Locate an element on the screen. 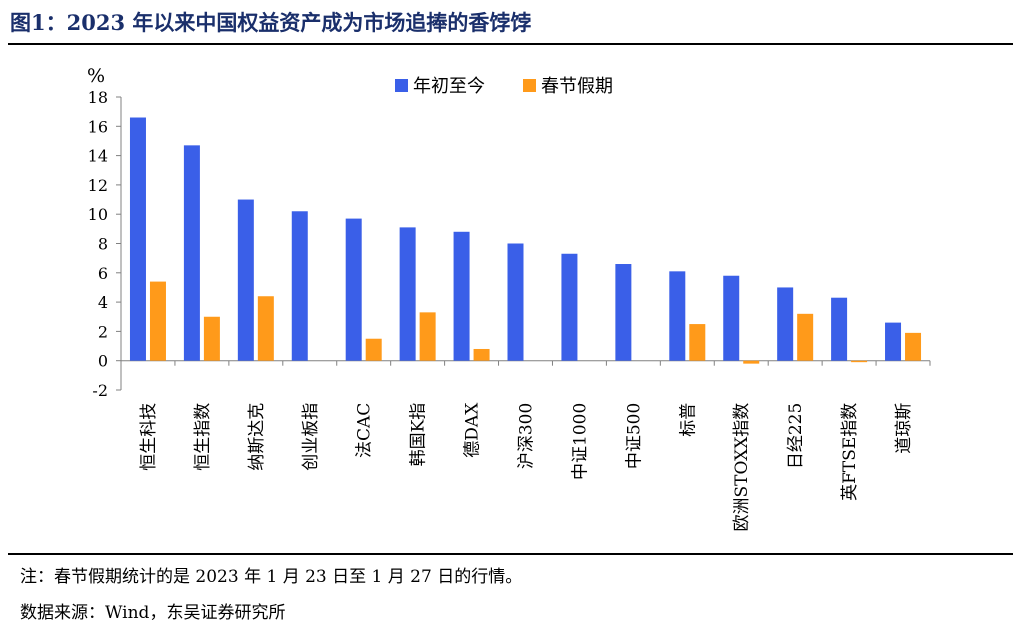 Image resolution: width=1021 pixels, height=642 pixels. legend-swatch-holiday is located at coordinates (529, 85).